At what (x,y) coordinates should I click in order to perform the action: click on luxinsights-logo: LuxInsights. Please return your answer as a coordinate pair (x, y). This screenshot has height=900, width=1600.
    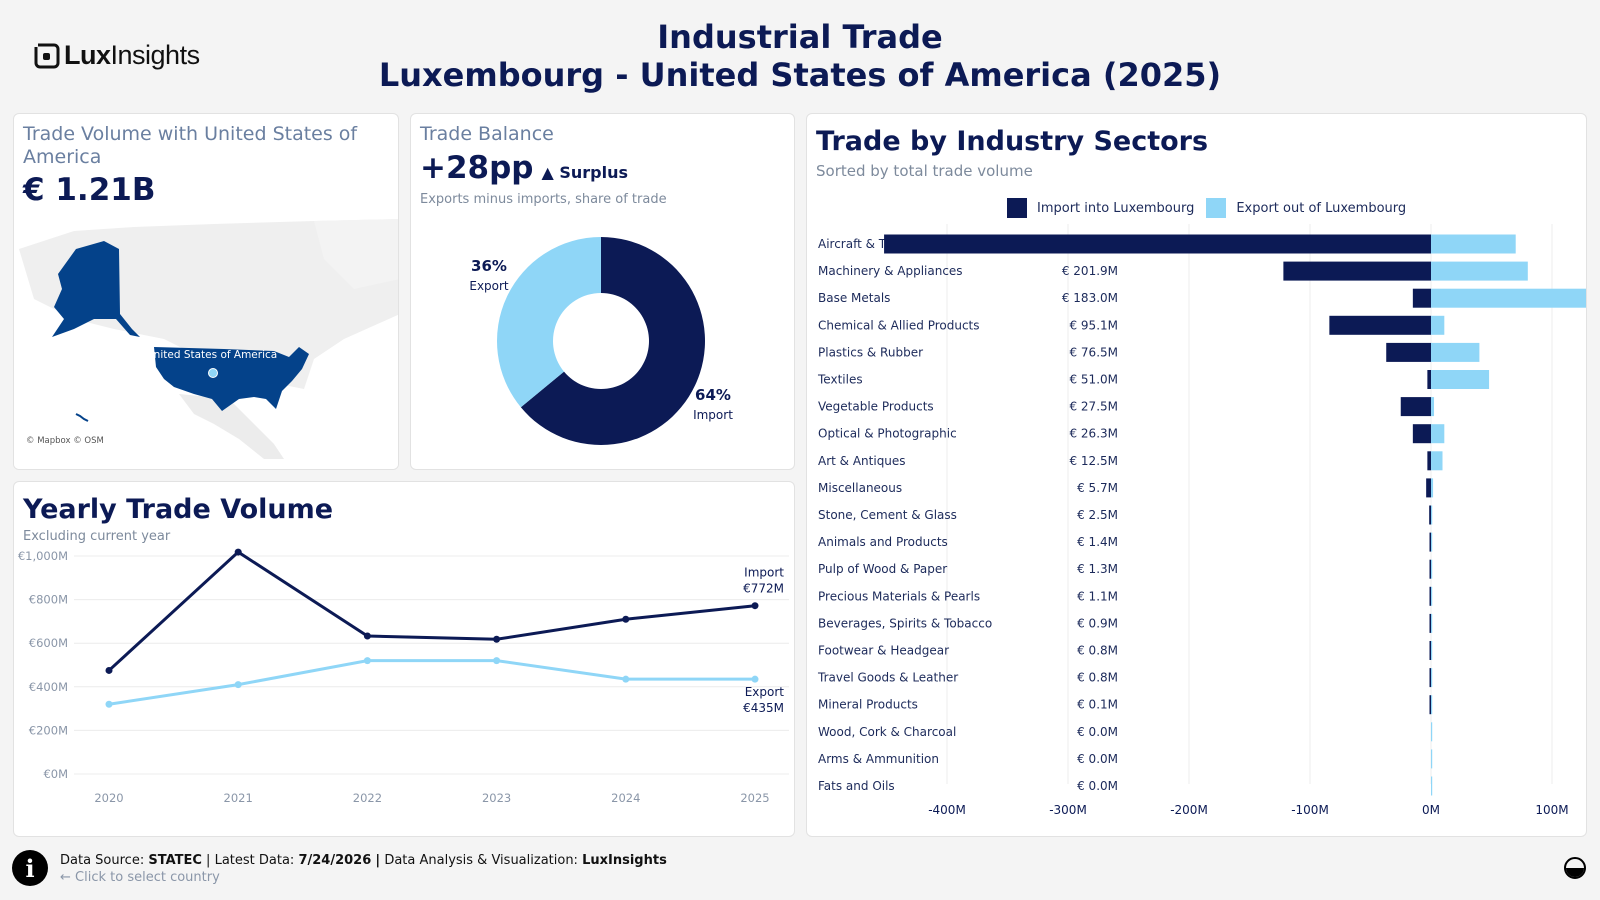
    Looking at the image, I should click on (116, 55).